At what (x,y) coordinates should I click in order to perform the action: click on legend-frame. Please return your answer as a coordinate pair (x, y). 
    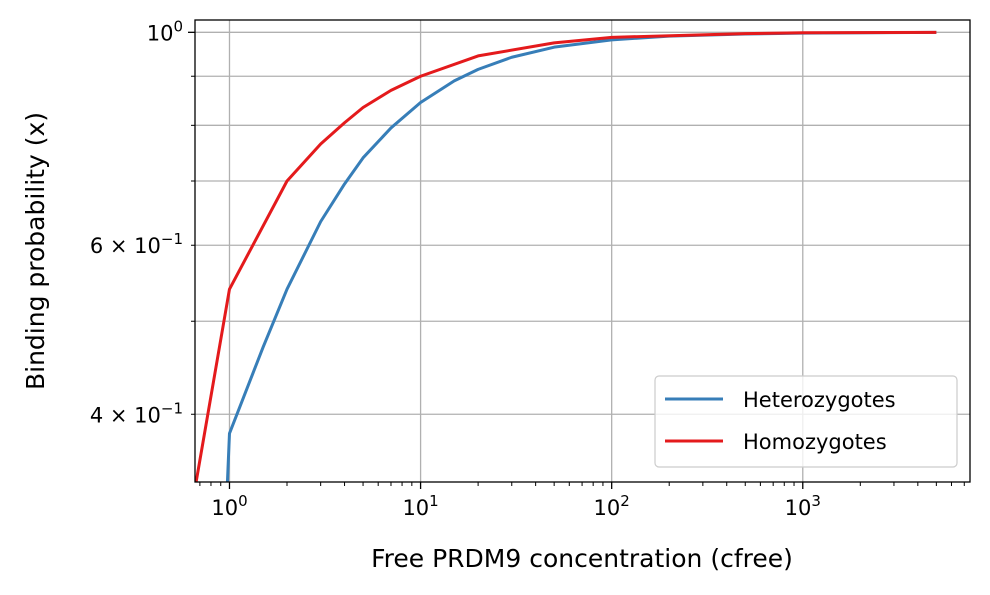
    Looking at the image, I should click on (806, 421).